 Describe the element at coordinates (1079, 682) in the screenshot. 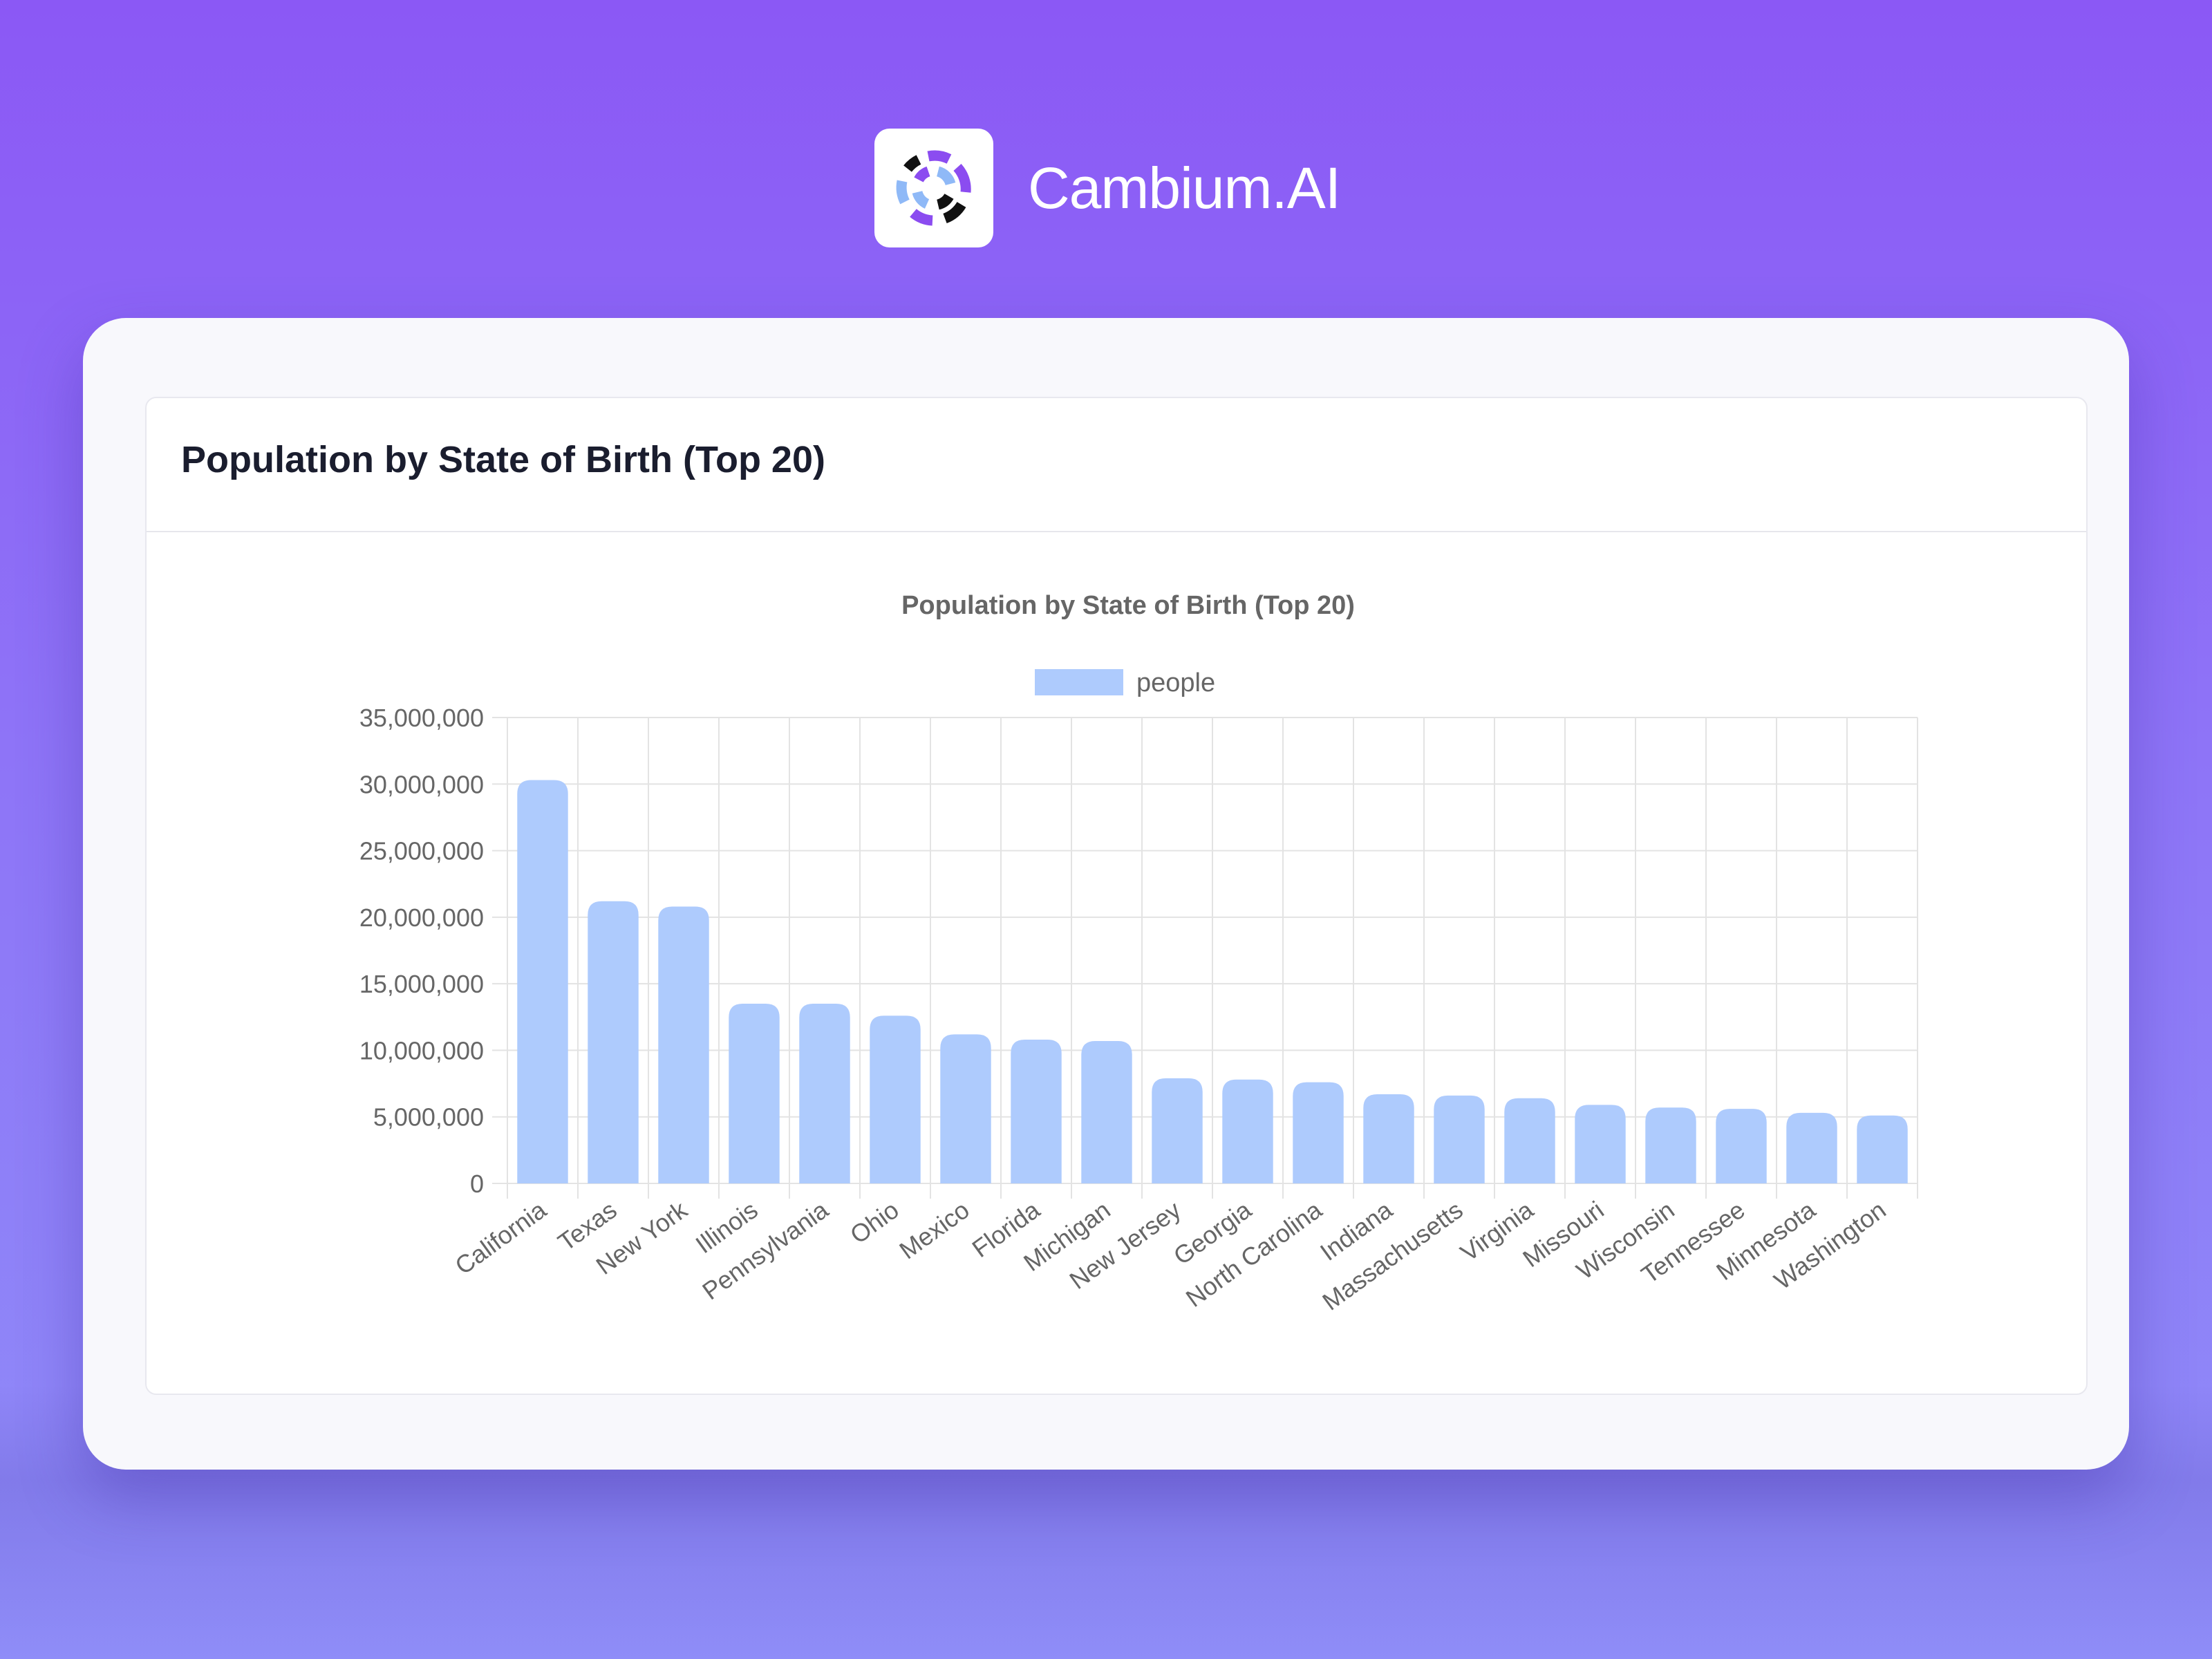

I see `legend-swatch` at that location.